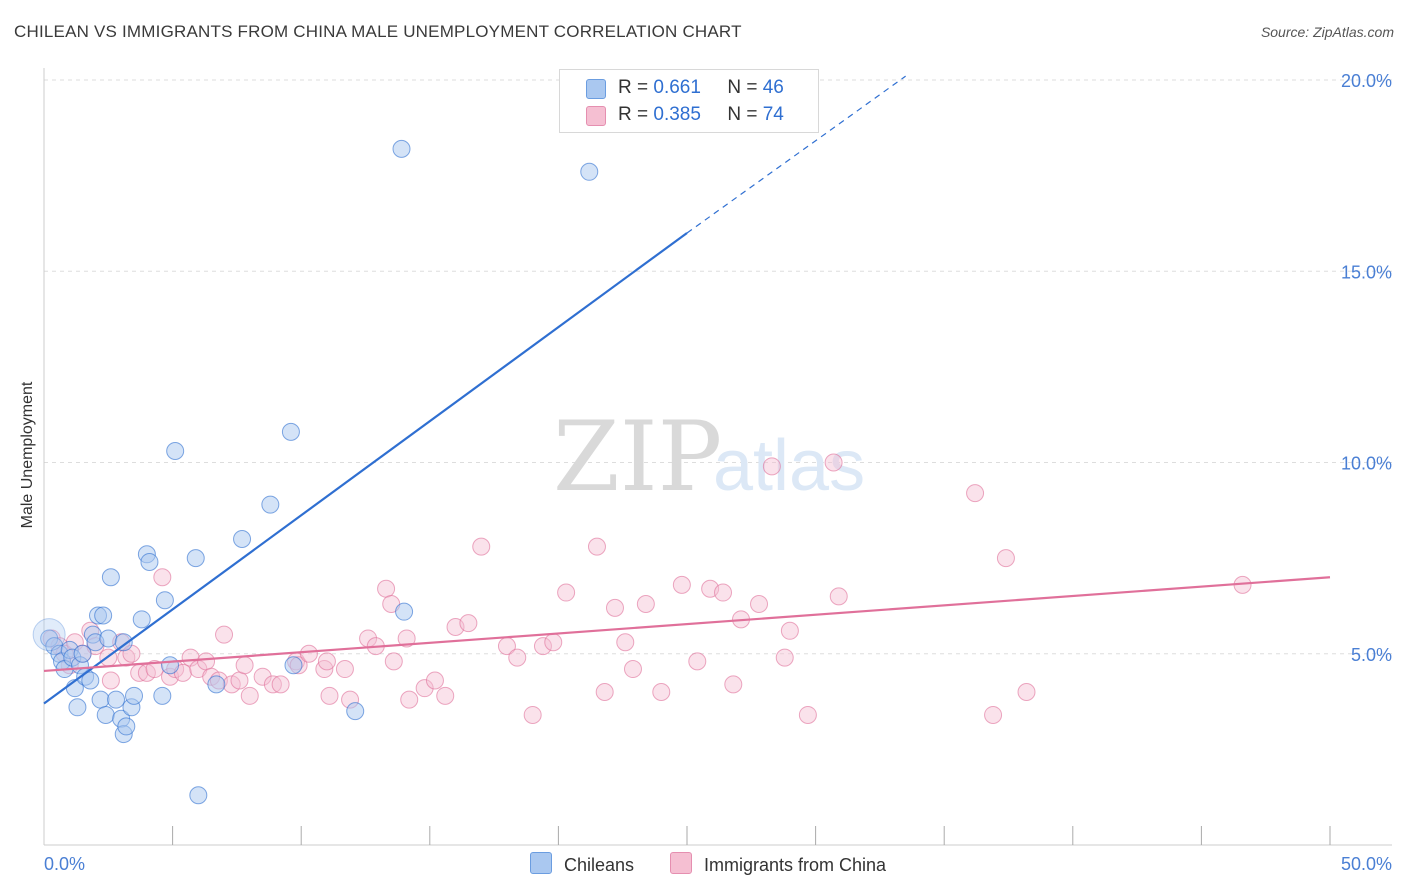 The height and width of the screenshot is (892, 1406). Describe the element at coordinates (677, 114) in the screenshot. I see `r-value: 0.385` at that location.